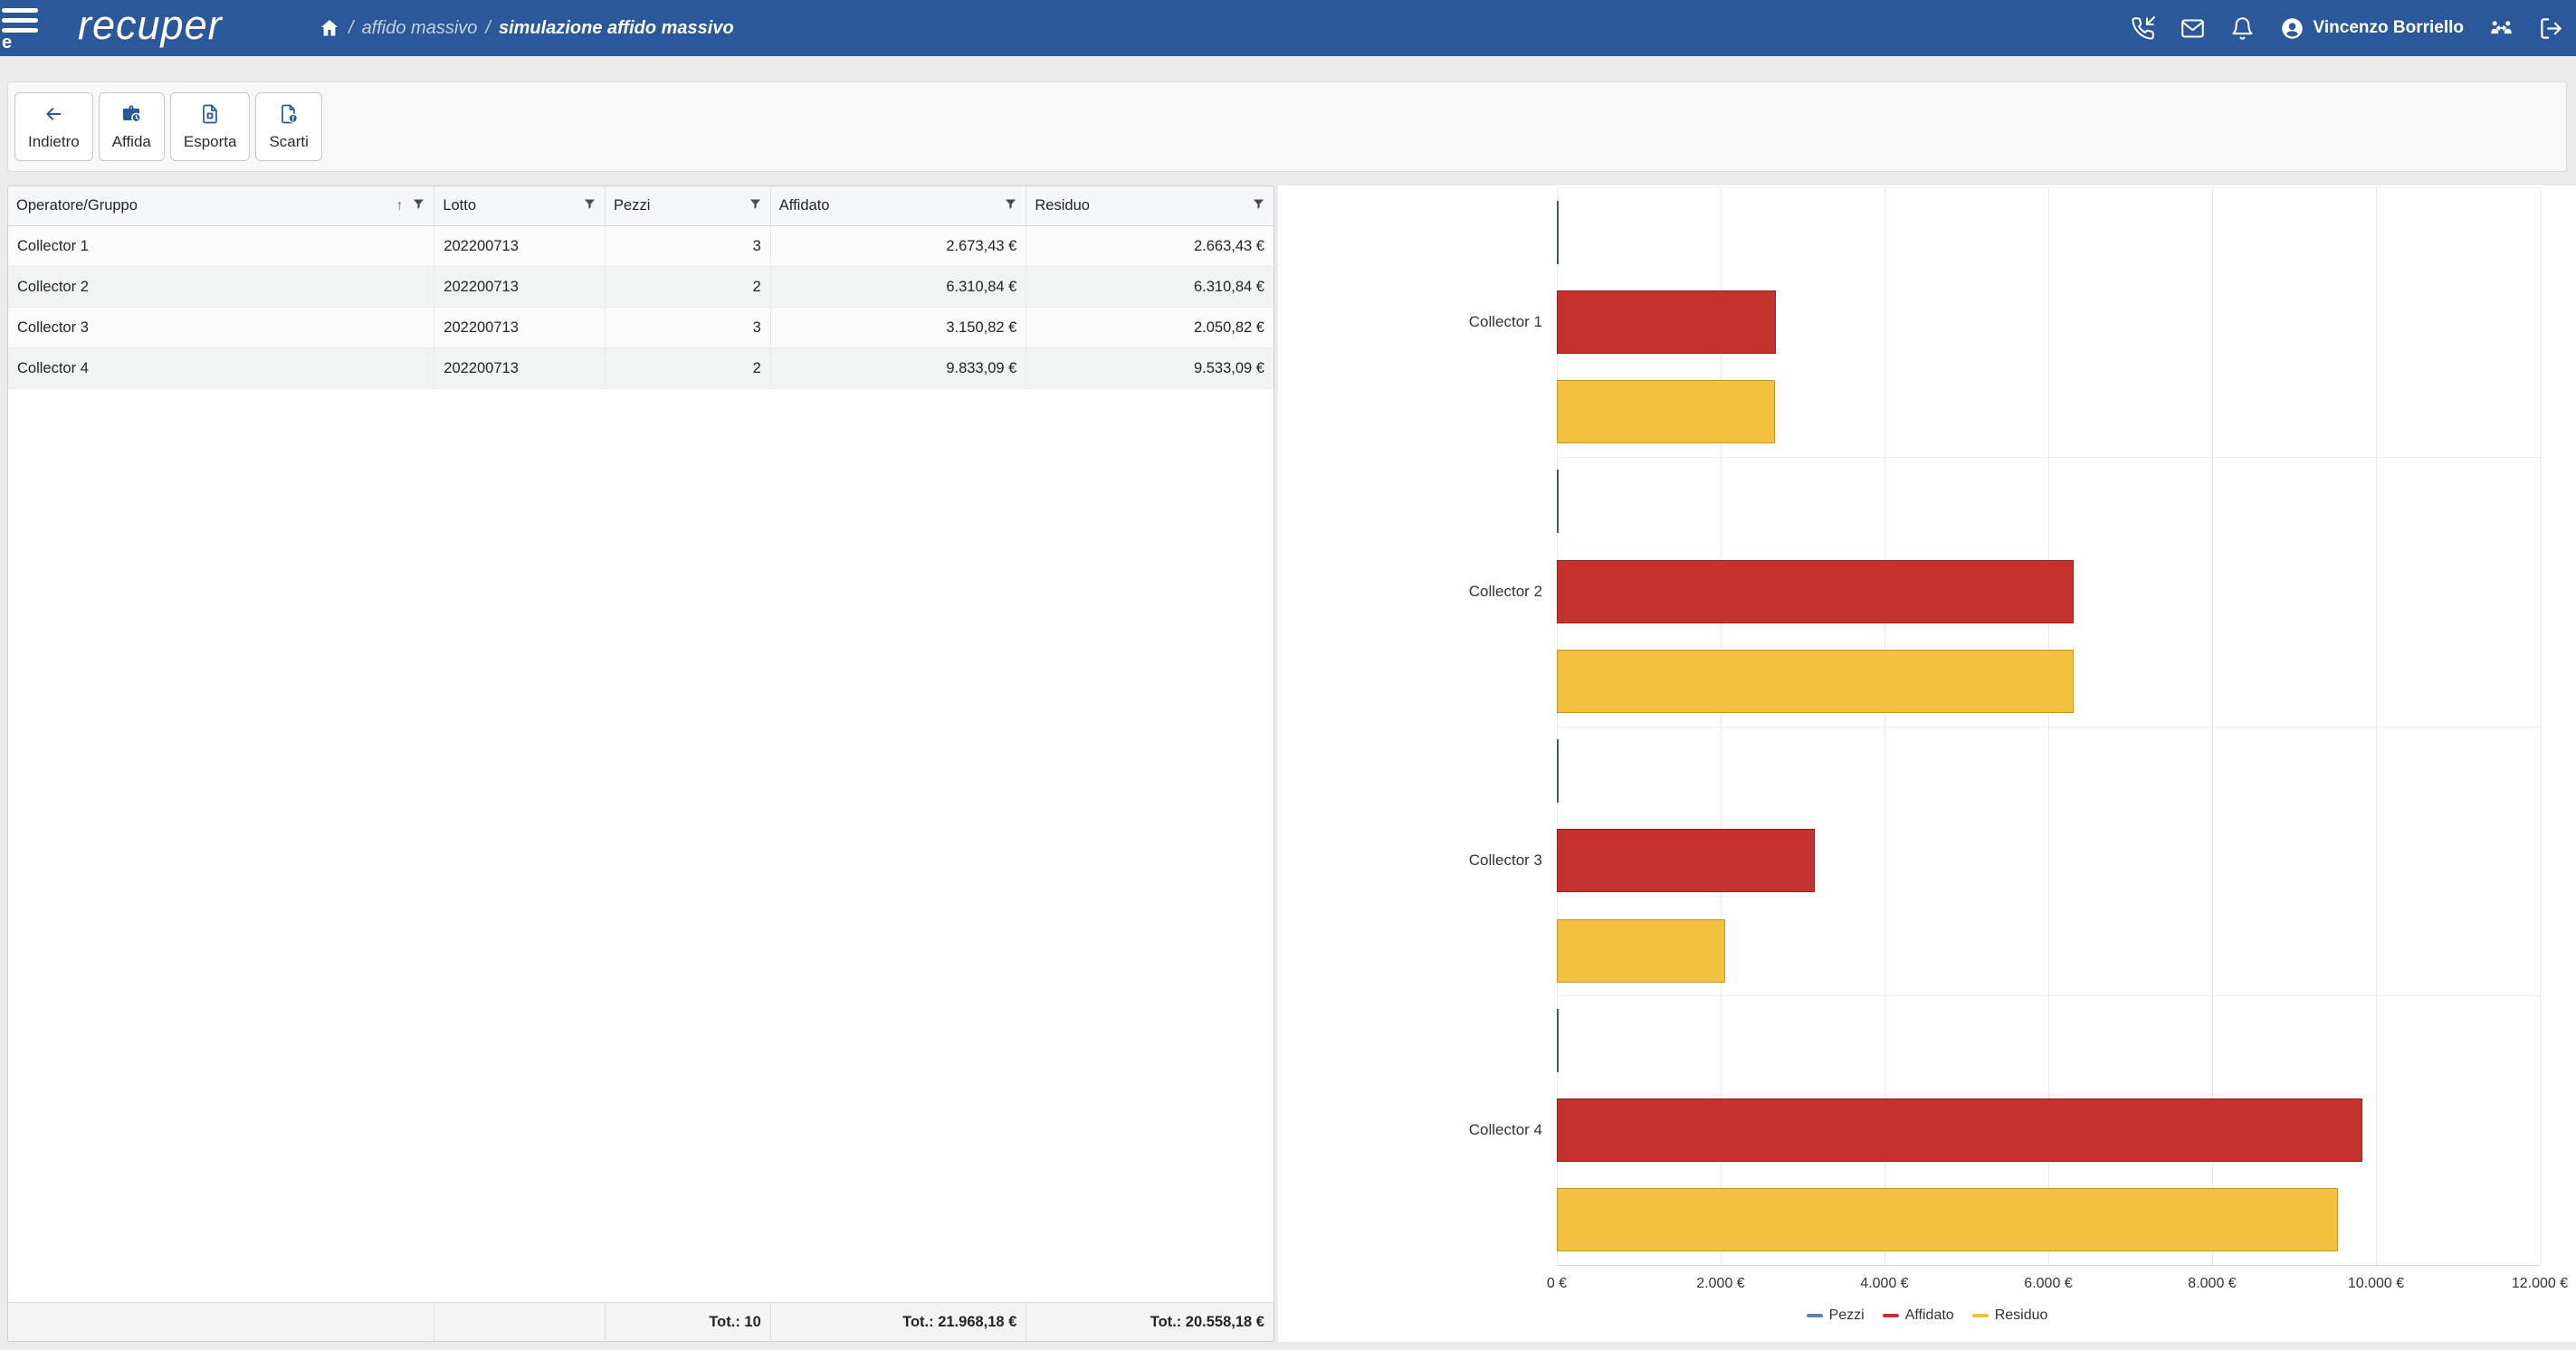 This screenshot has width=2576, height=1350. What do you see at coordinates (2192, 29) in the screenshot?
I see `mail-icon` at bounding box center [2192, 29].